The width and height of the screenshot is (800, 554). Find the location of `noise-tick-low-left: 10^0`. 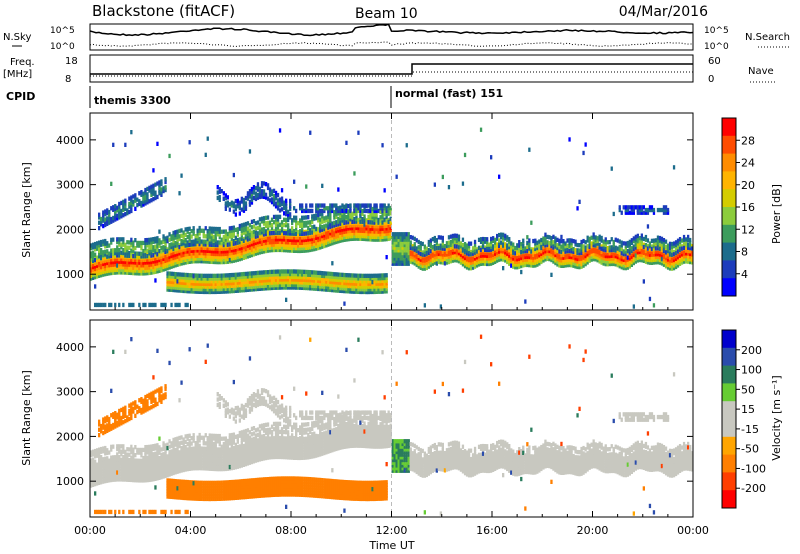

noise-tick-low-left: 10^0 is located at coordinates (62, 47).